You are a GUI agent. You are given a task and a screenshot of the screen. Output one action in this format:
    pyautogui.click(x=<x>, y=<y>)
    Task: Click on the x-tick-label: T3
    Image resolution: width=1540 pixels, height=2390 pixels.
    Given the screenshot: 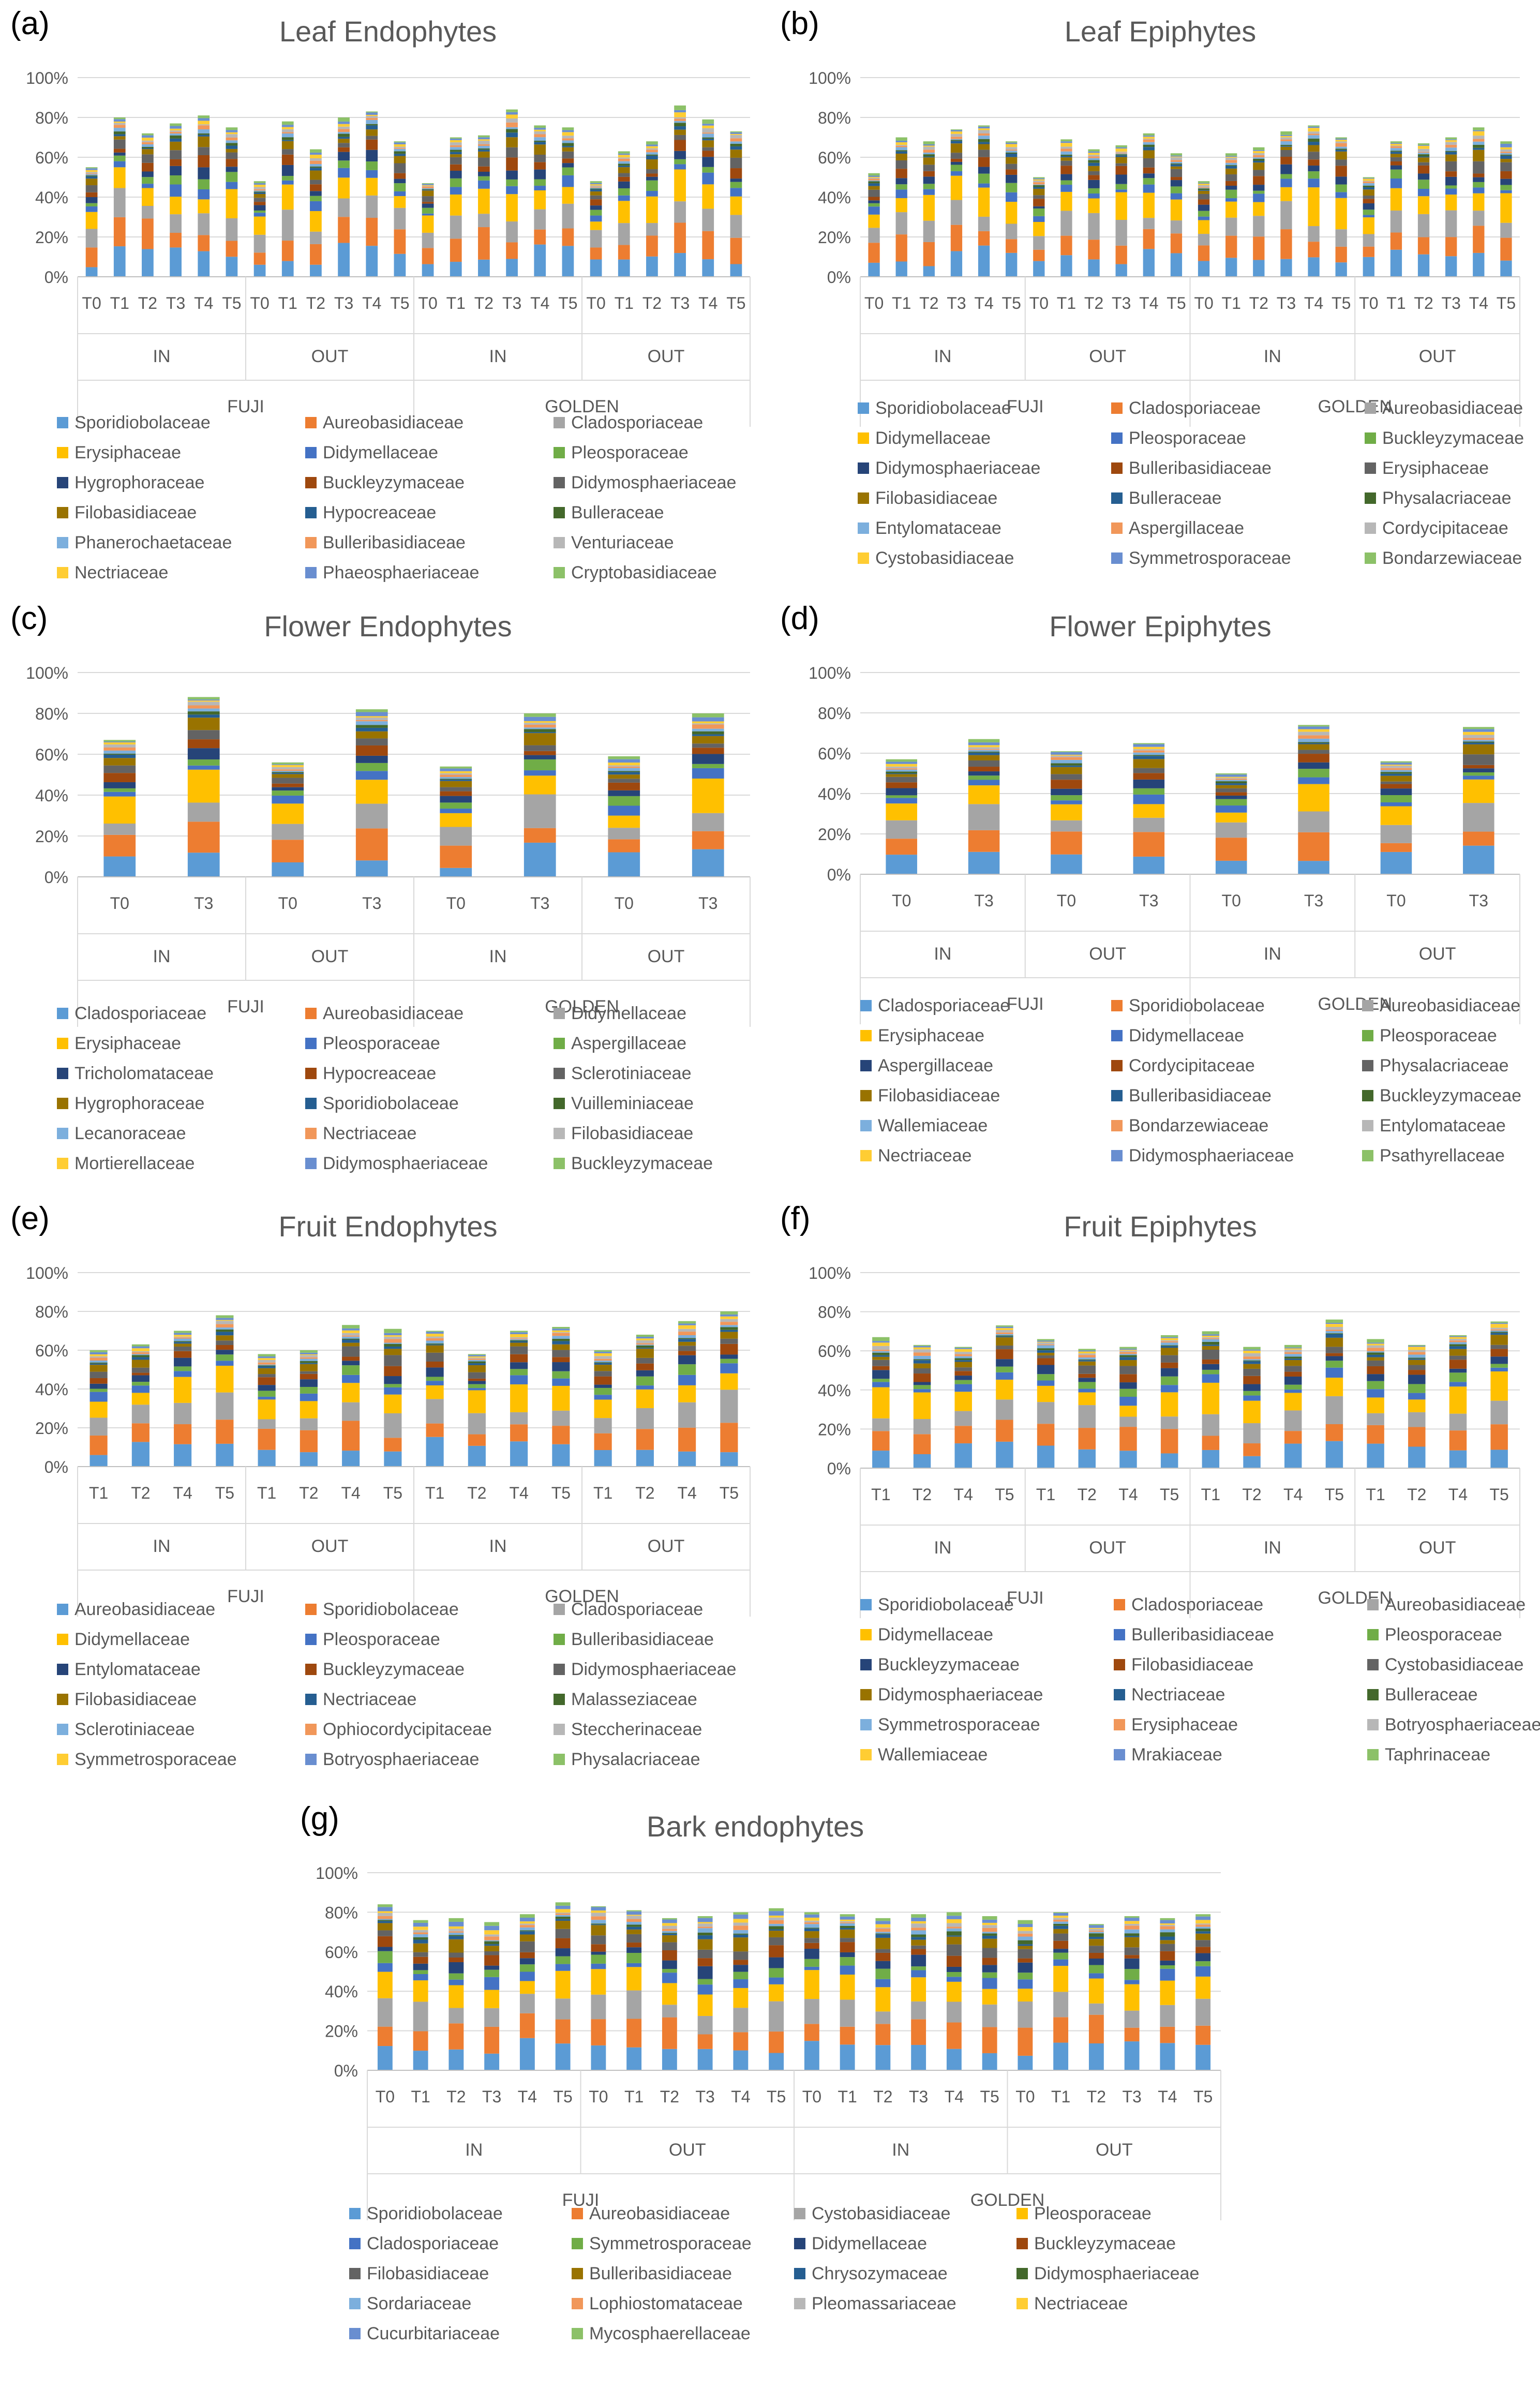 What is the action you would take?
    pyautogui.click(x=343, y=303)
    